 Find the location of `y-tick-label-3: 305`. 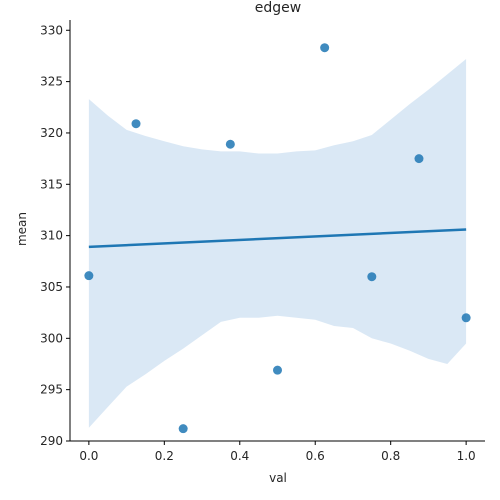

y-tick-label-3: 305 is located at coordinates (51, 287).